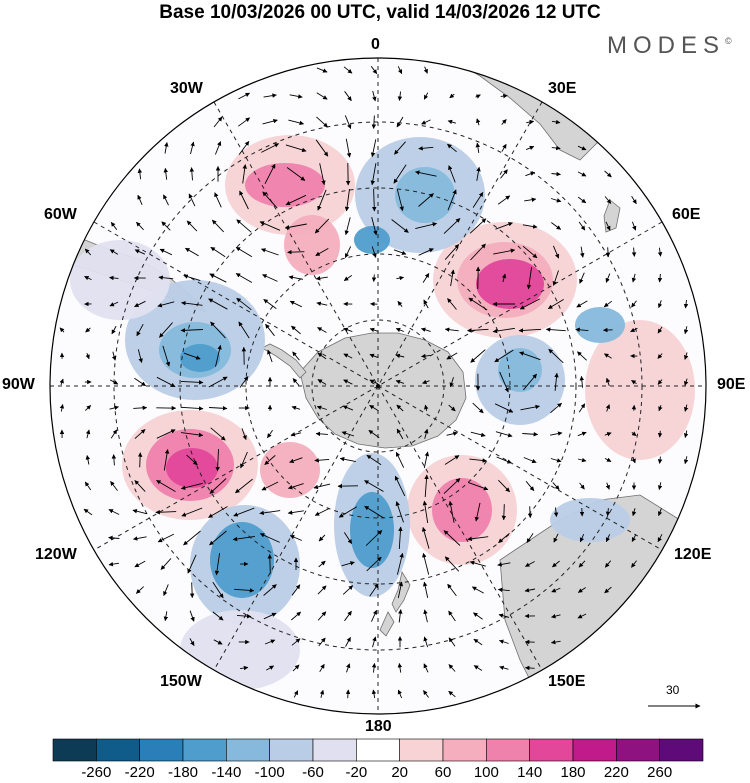 This screenshot has width=750, height=783. Describe the element at coordinates (399, 772) in the screenshot. I see `colorbar-tick-label: 20` at that location.